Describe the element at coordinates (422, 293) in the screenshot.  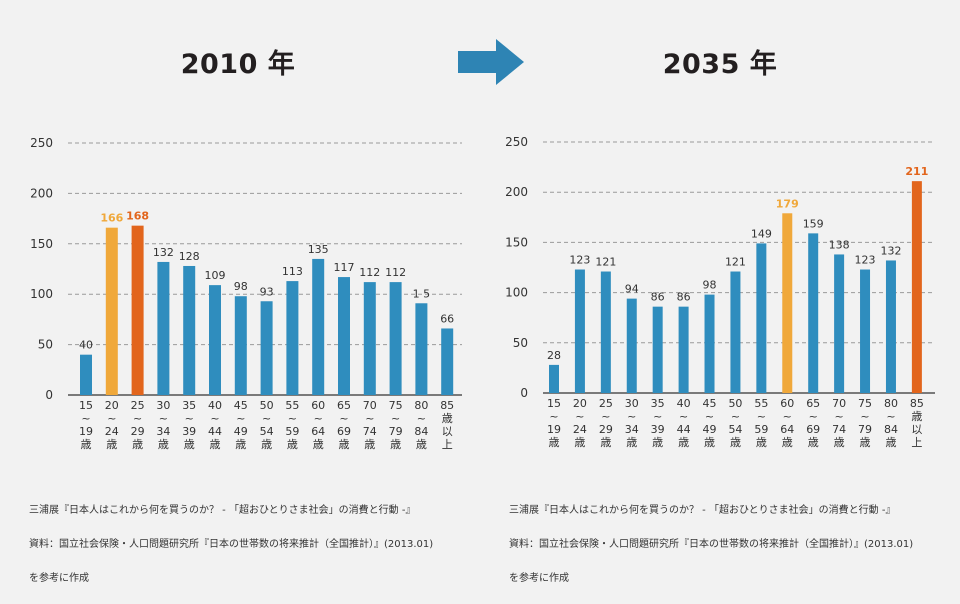
I see `data-label: 1 5` at that location.